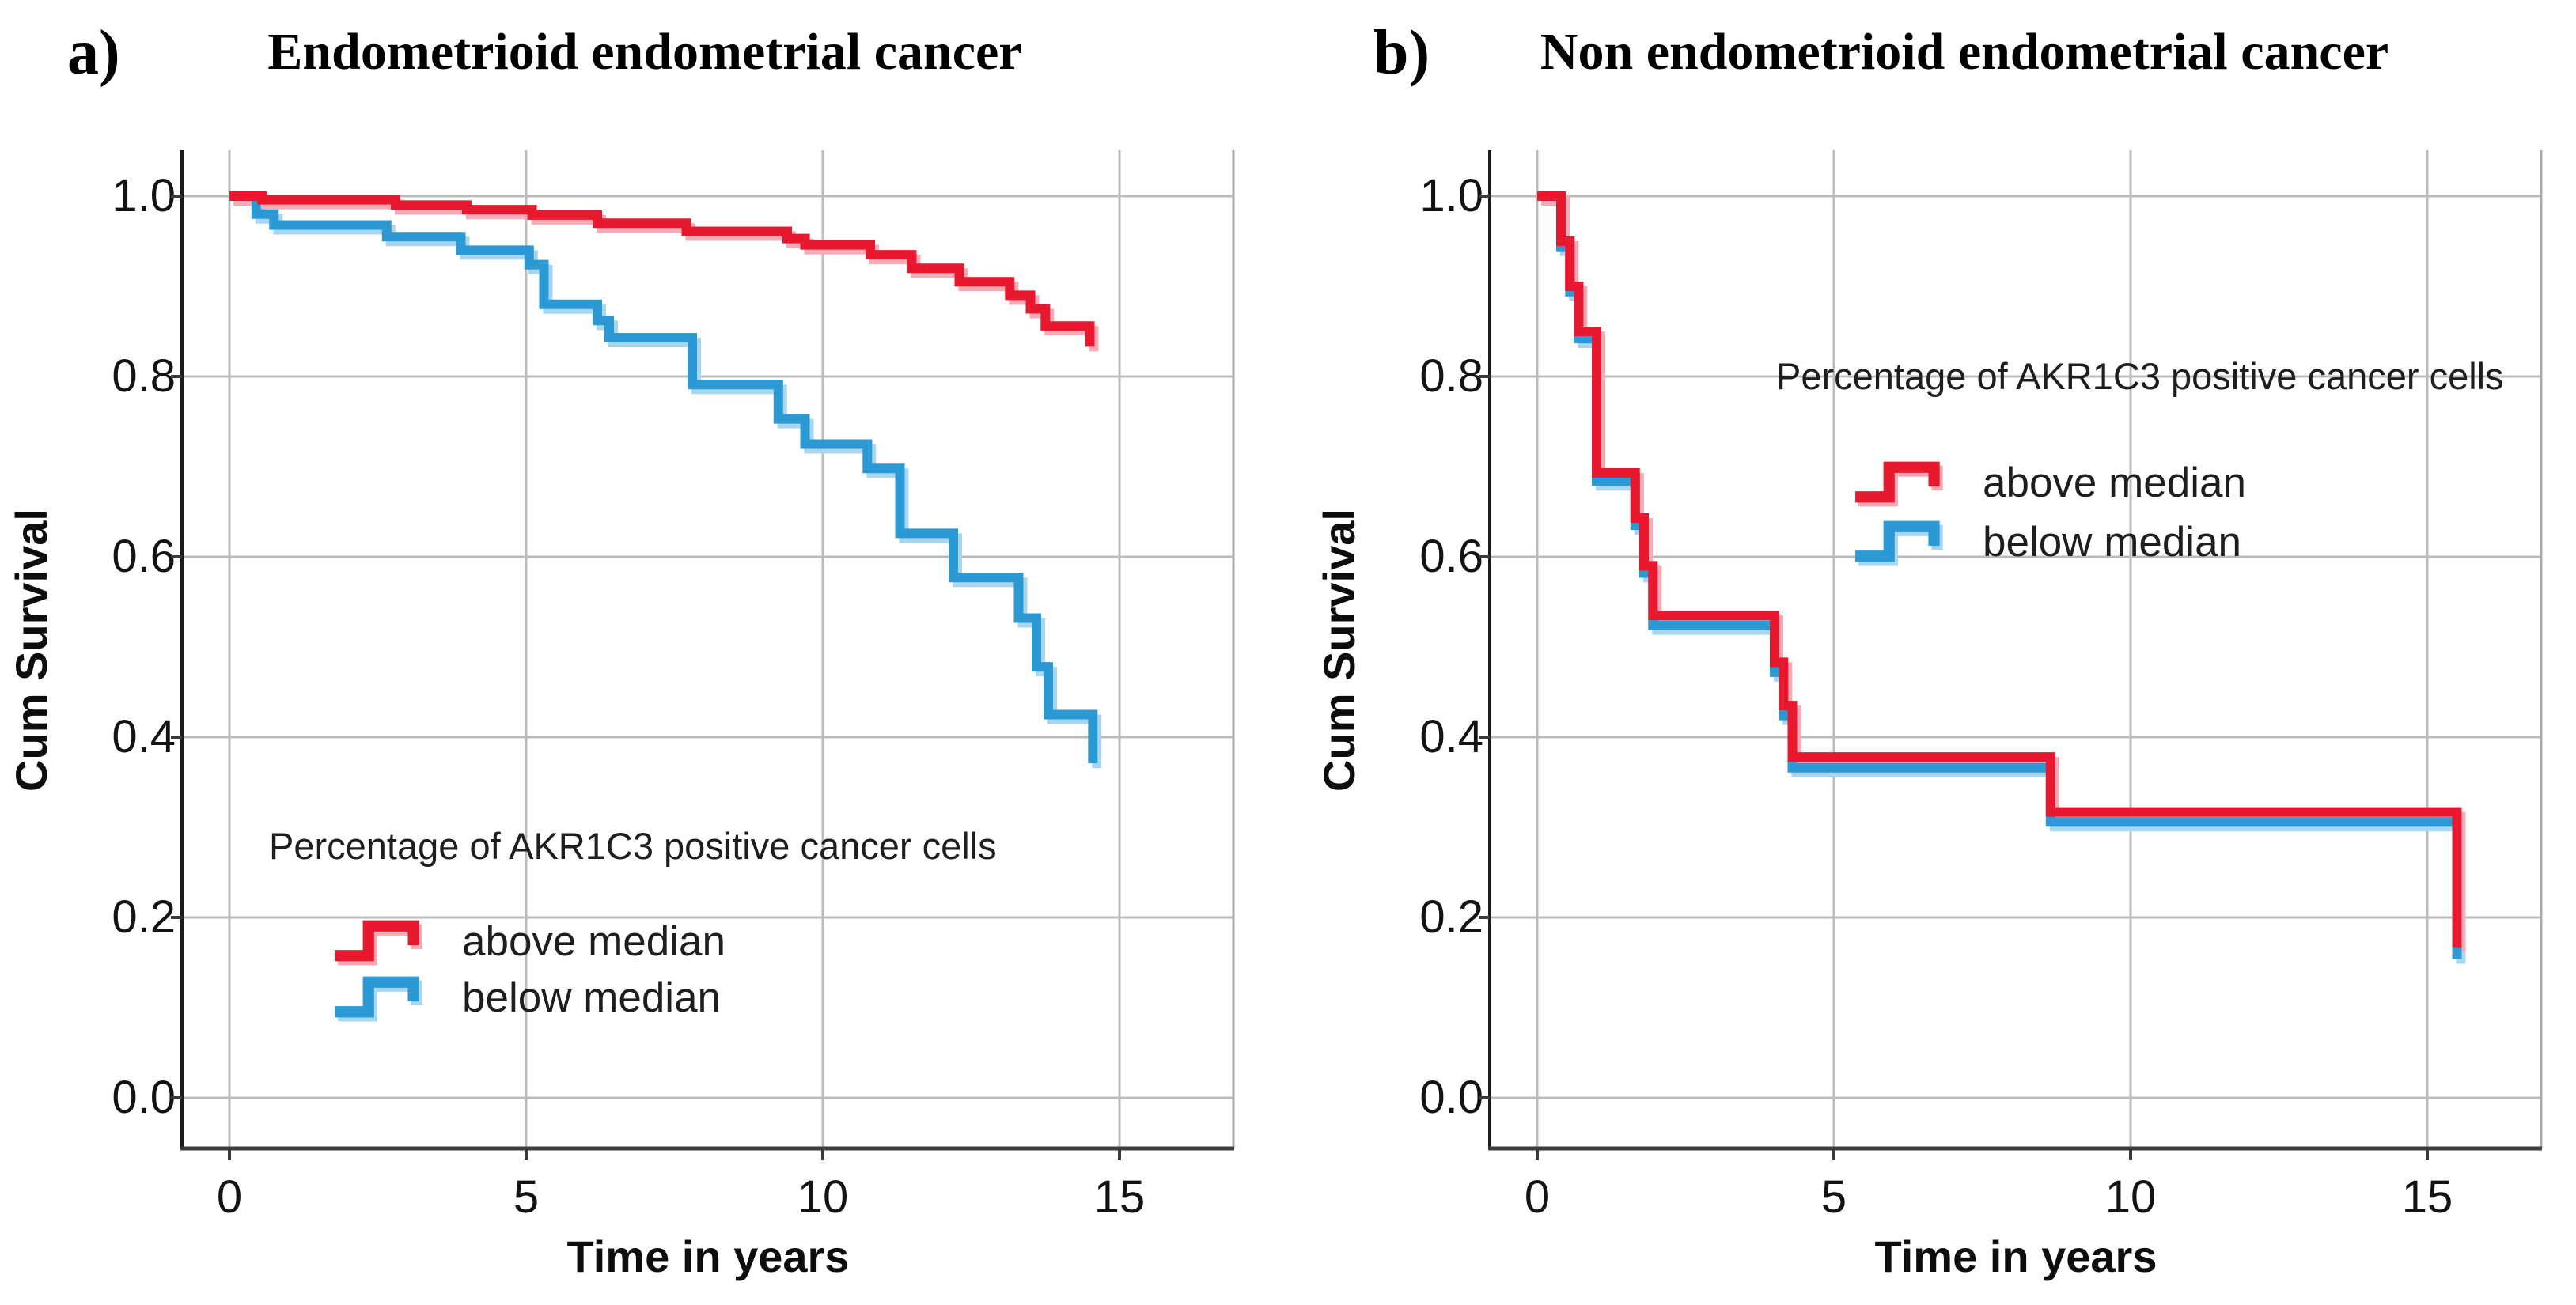 This screenshot has height=1305, width=2576. What do you see at coordinates (1401, 53) in the screenshot?
I see `panel-letter-b: b)` at bounding box center [1401, 53].